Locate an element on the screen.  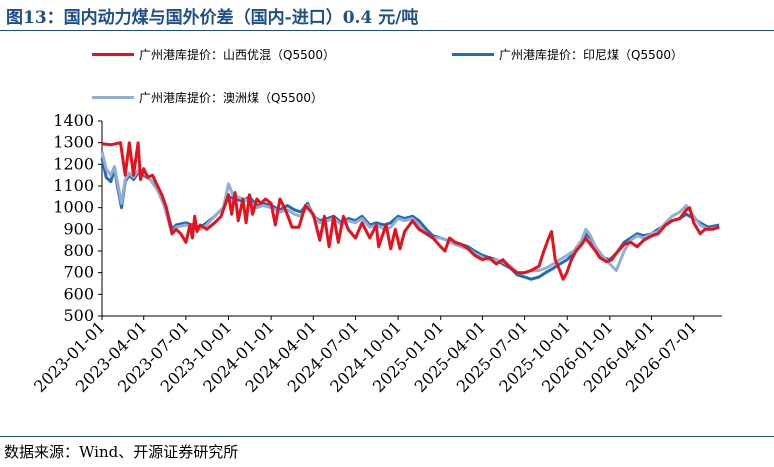
y-tick-label: 1000 is located at coordinates (73, 207).